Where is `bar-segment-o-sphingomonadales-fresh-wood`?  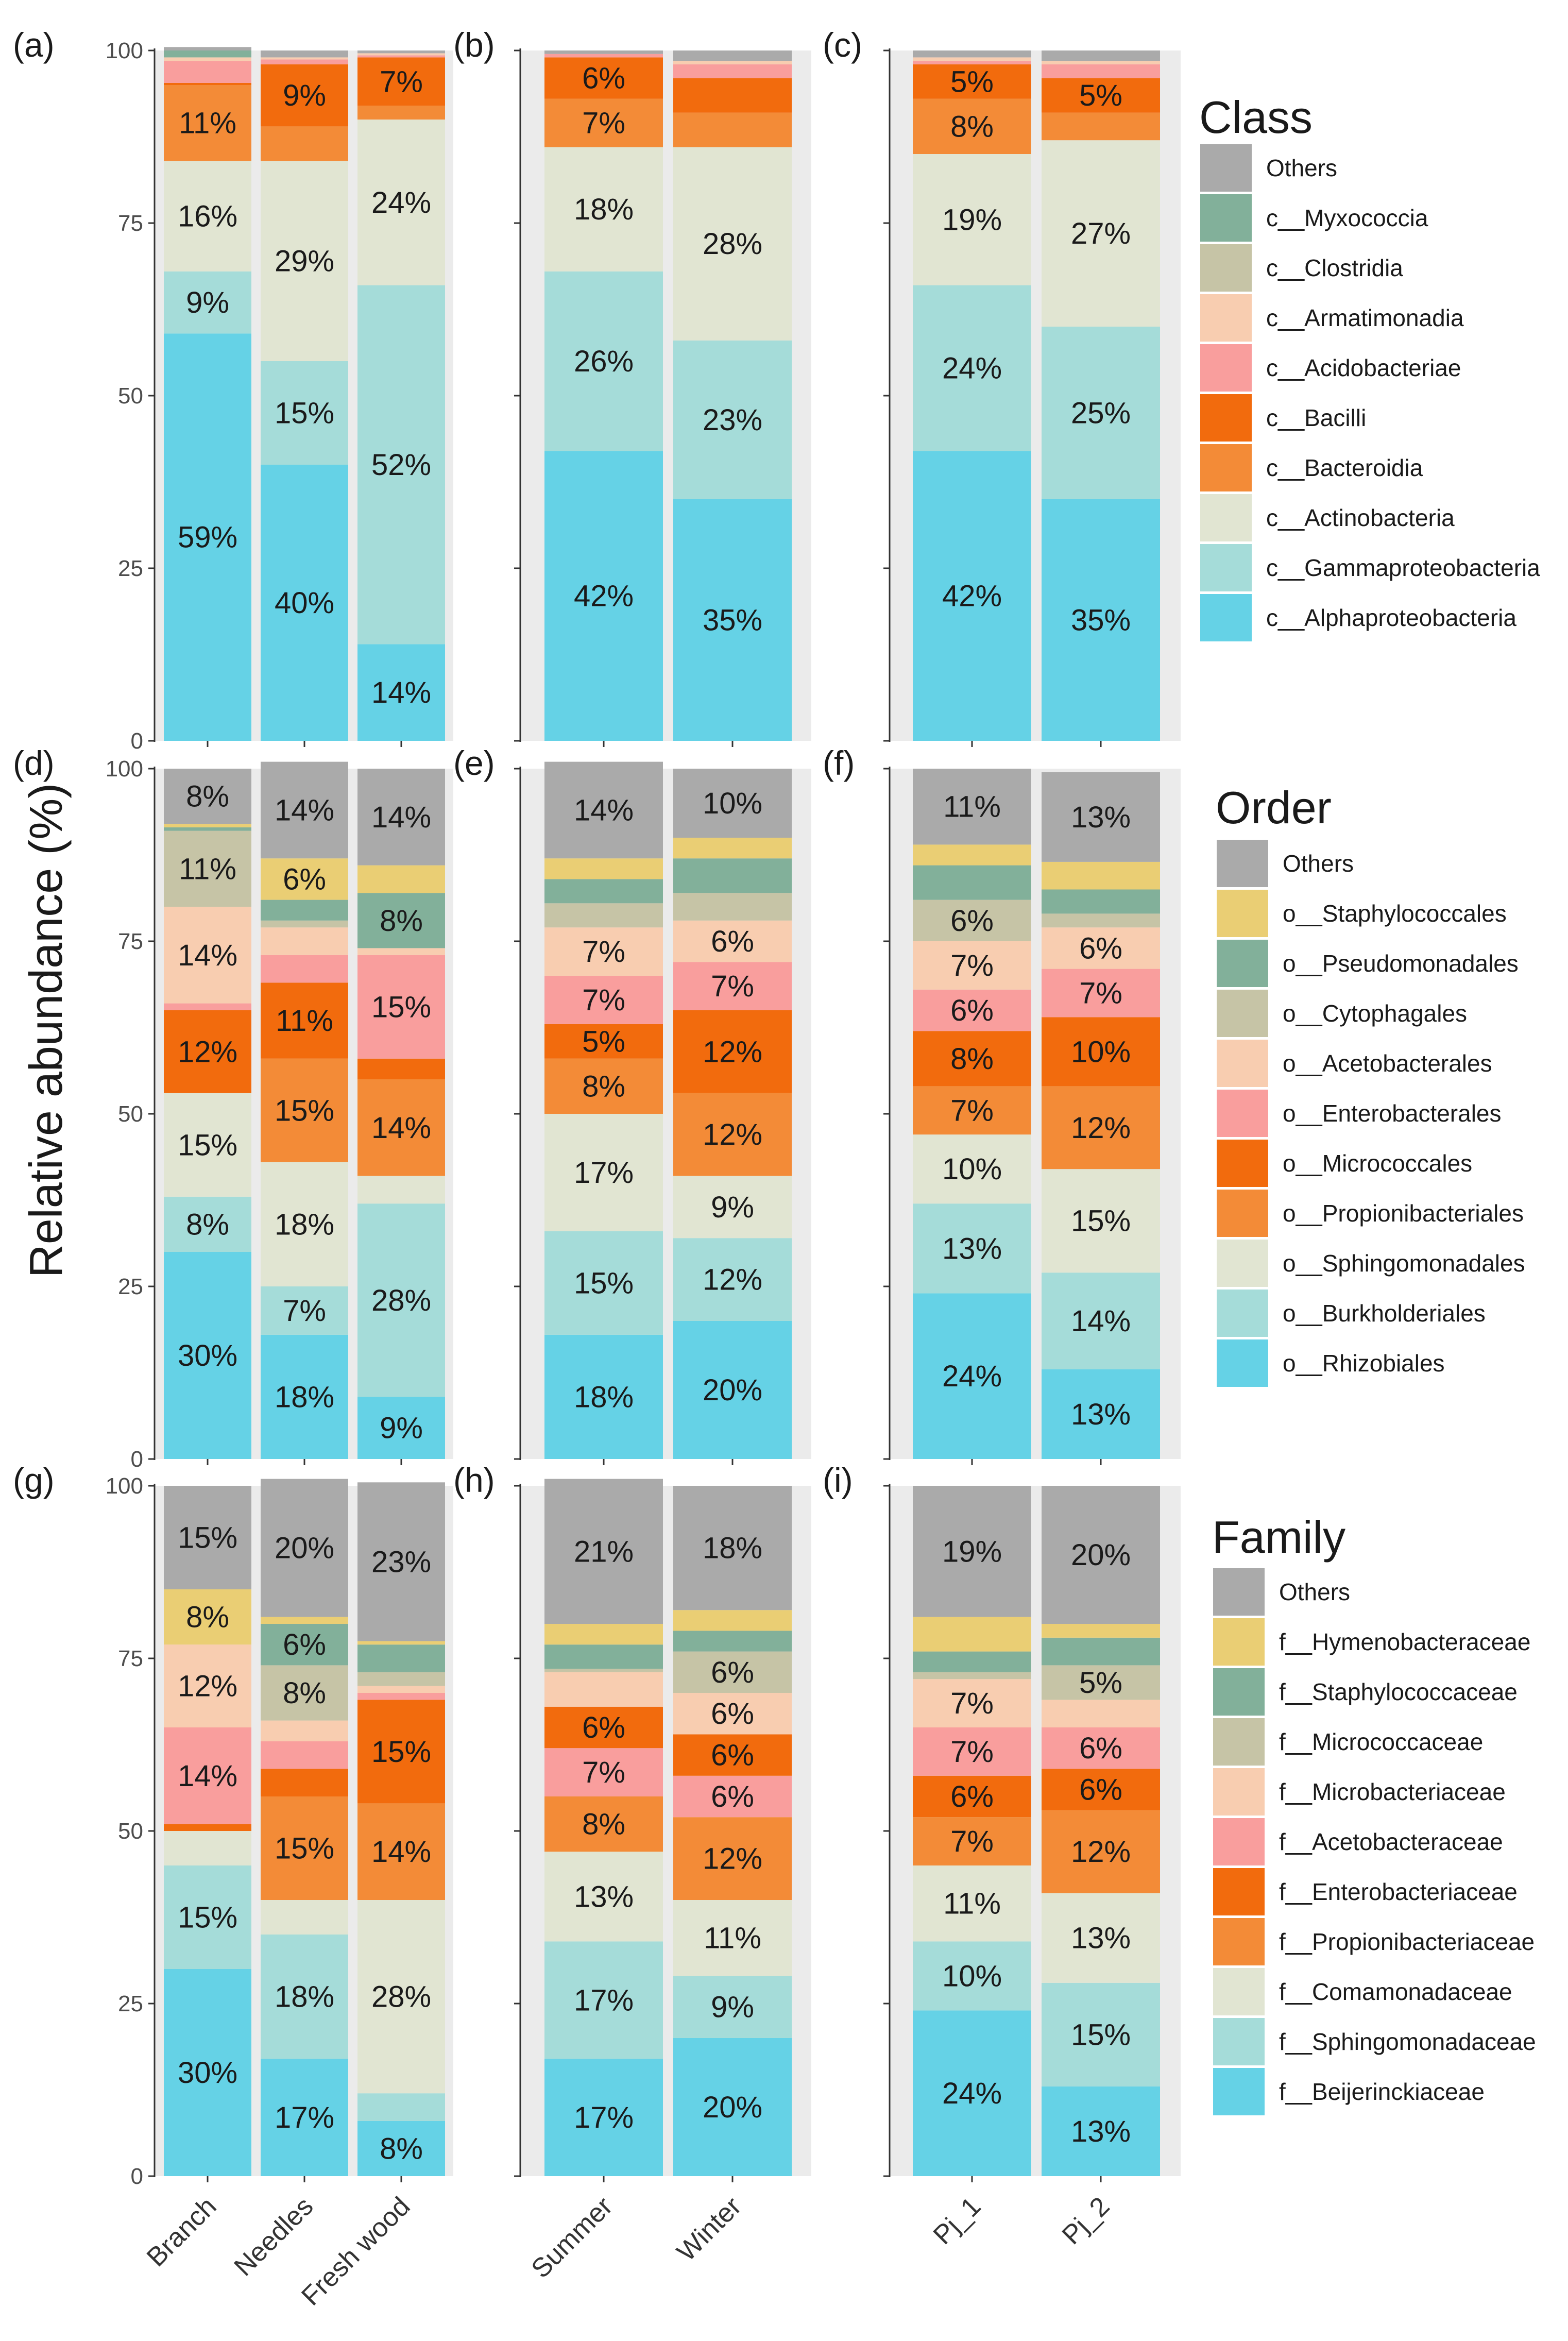 bar-segment-o-sphingomonadales-fresh-wood is located at coordinates (401, 1190).